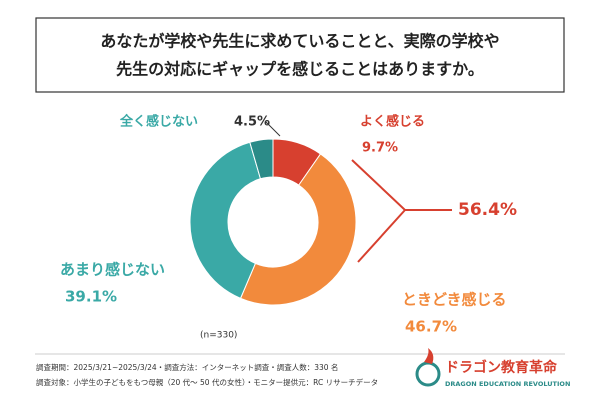 This screenshot has height=400, width=600. What do you see at coordinates (392, 122) in the screenshot?
I see `category-label: よく感じる` at bounding box center [392, 122].